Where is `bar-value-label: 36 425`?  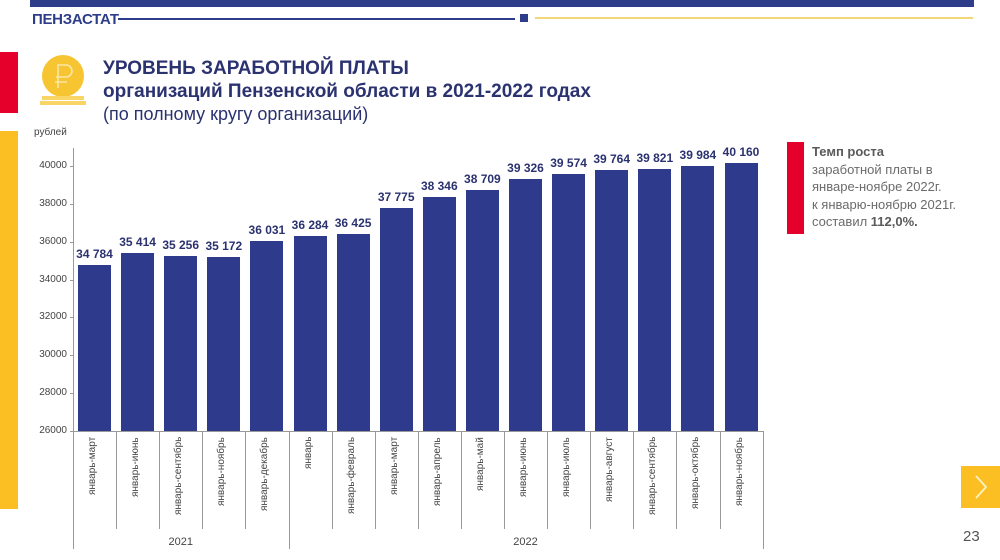
bar-value-label: 36 425 is located at coordinates (353, 222).